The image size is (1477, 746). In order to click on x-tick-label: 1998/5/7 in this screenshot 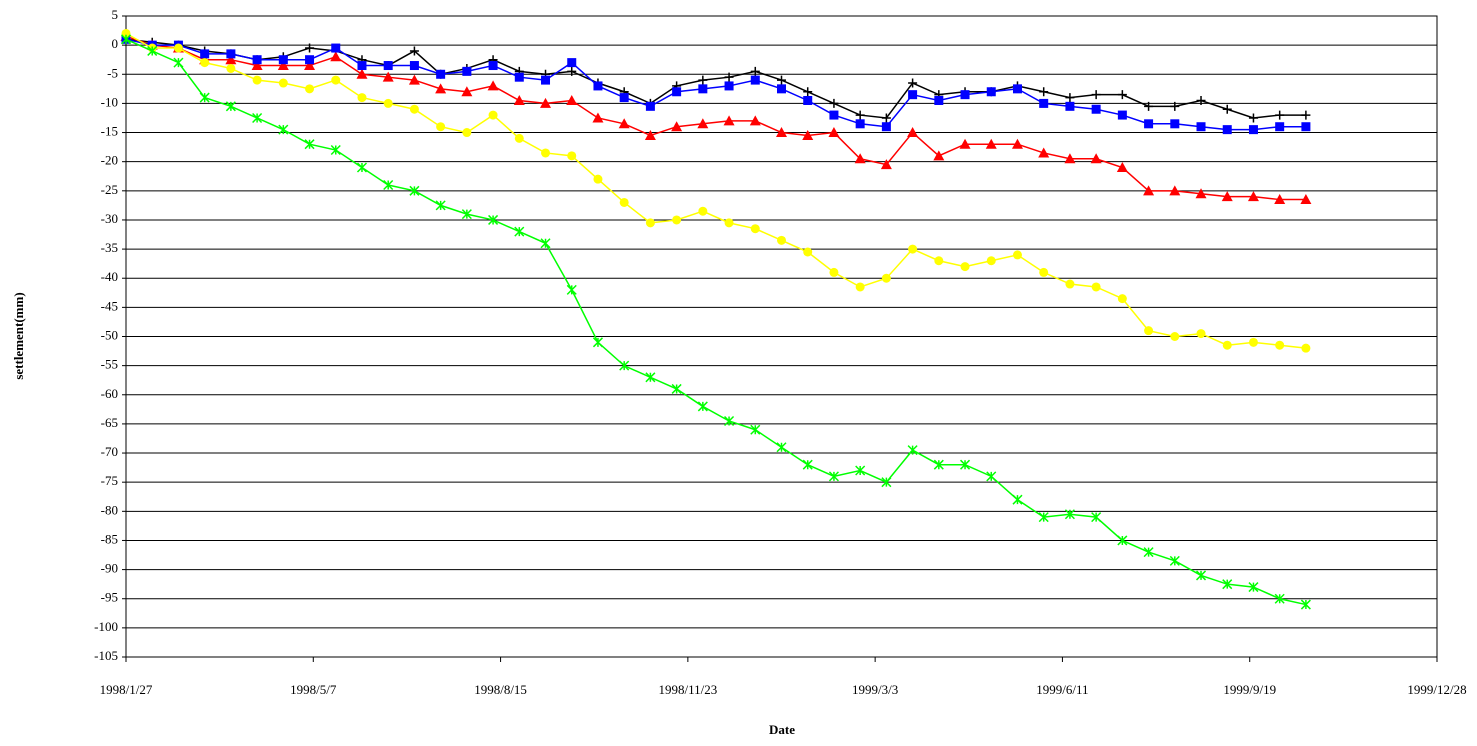, I will do `click(313, 689)`.